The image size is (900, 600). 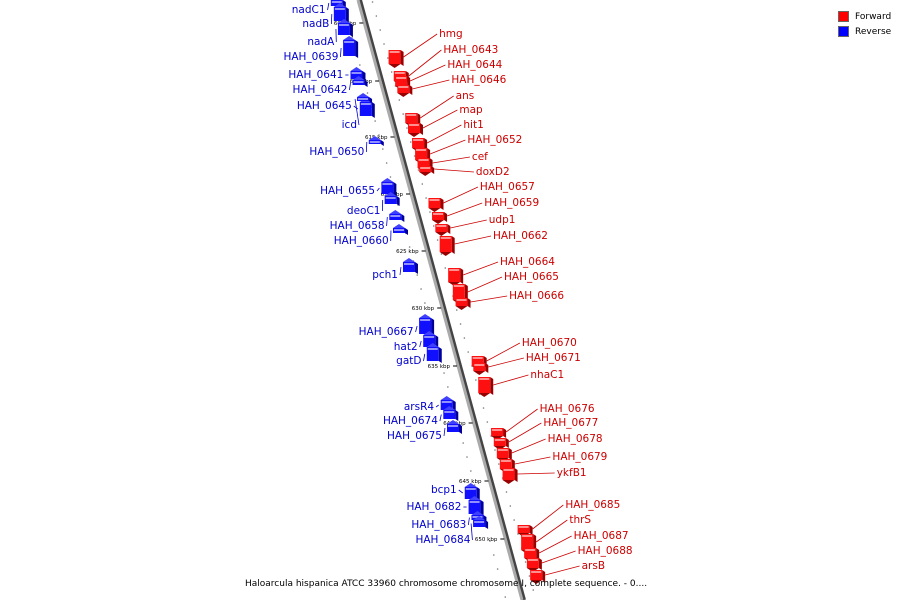 What do you see at coordinates (474, 65) in the screenshot?
I see `gene-label-hah-0644: HAH_0644` at bounding box center [474, 65].